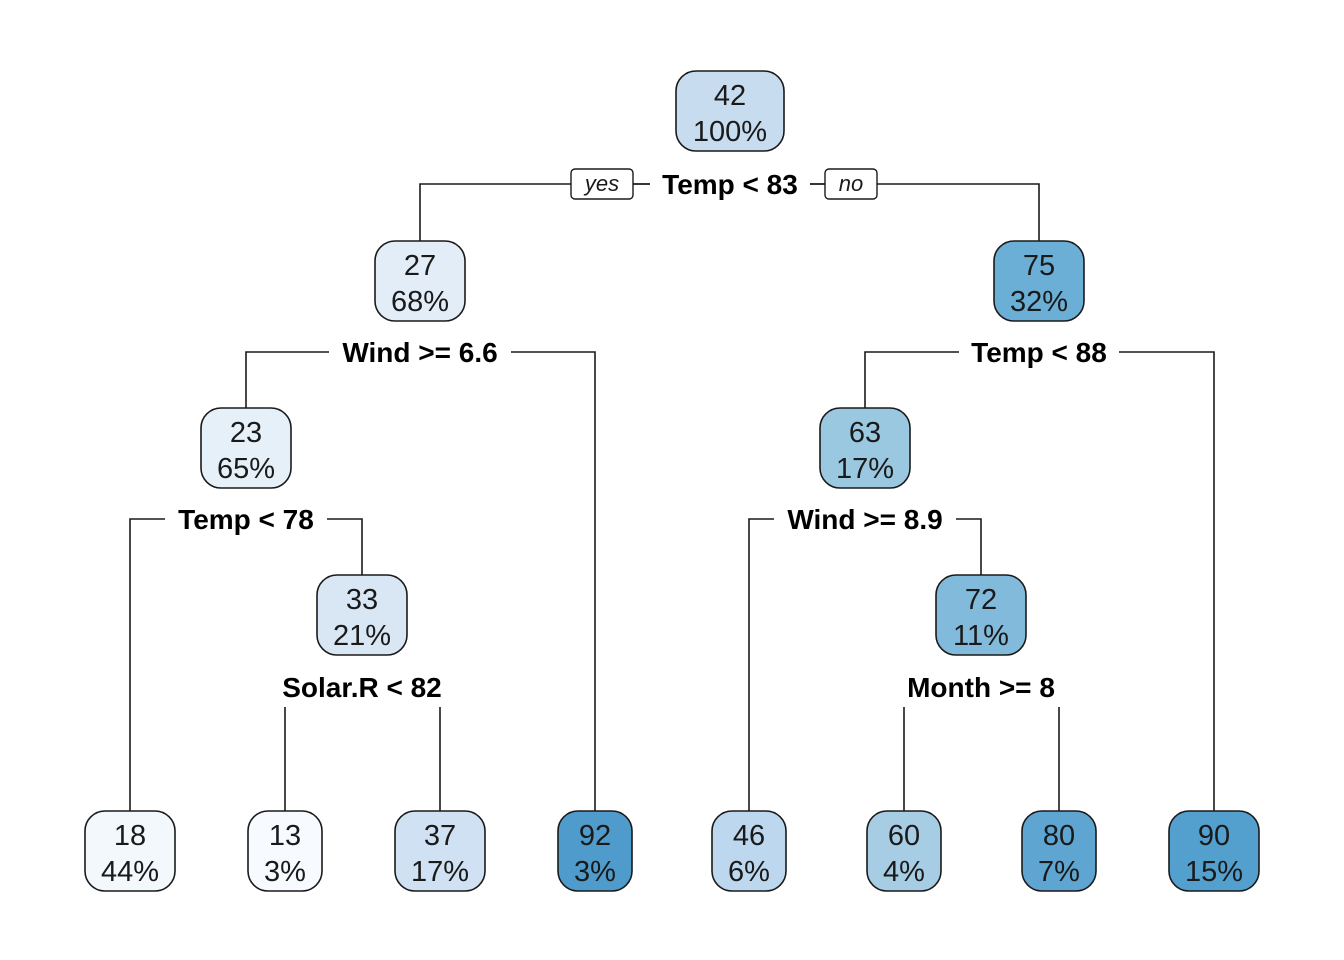 The height and width of the screenshot is (960, 1344). I want to click on node-value: 80, so click(1059, 836).